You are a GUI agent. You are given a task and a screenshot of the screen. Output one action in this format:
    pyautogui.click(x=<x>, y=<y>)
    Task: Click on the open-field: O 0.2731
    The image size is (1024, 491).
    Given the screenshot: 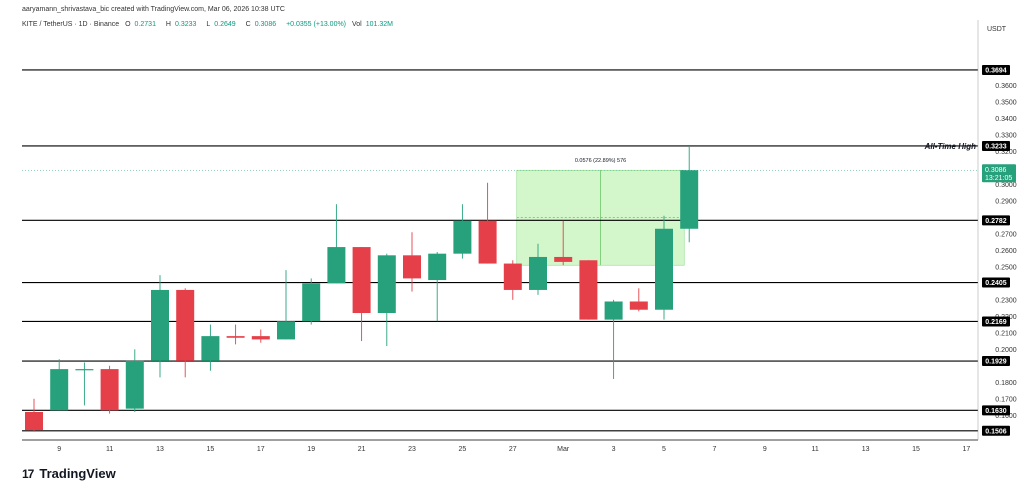 What is the action you would take?
    pyautogui.click(x=142, y=24)
    